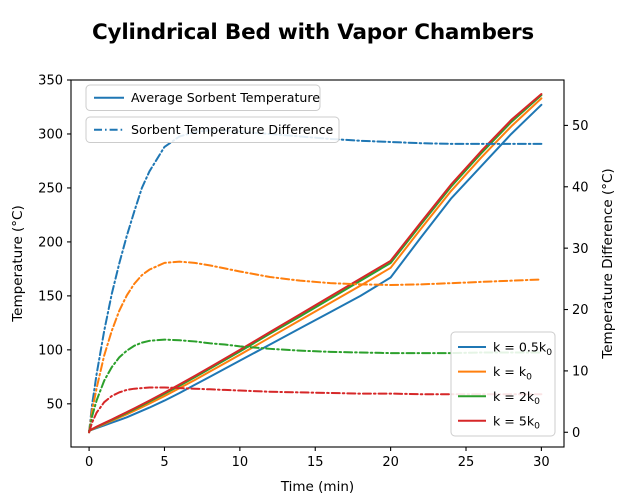  I want to click on y-tick-label-2: 150, so click(50, 296).